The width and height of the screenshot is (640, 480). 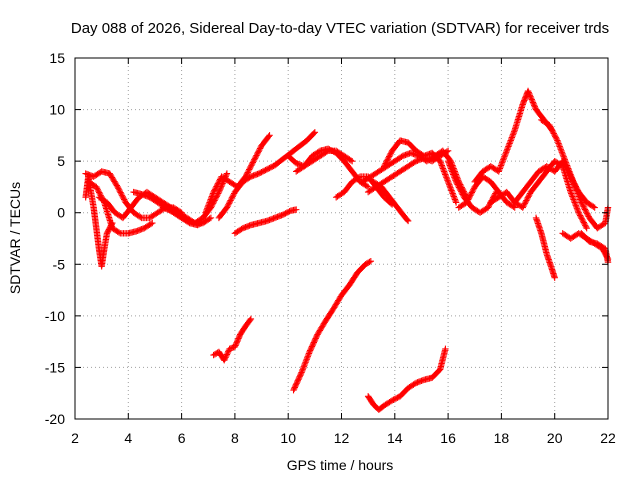 What do you see at coordinates (288, 438) in the screenshot?
I see `x-tick-label: 10` at bounding box center [288, 438].